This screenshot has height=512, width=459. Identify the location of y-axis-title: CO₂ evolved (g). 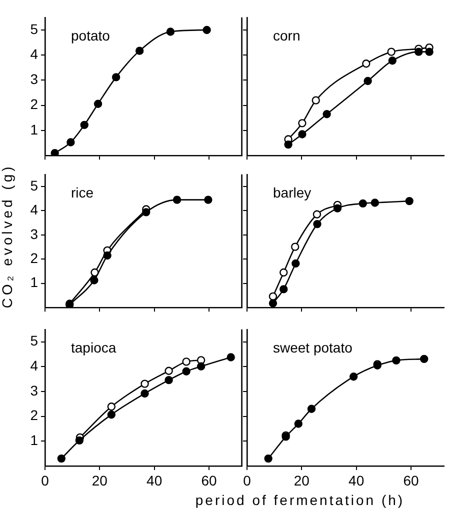
(8, 236).